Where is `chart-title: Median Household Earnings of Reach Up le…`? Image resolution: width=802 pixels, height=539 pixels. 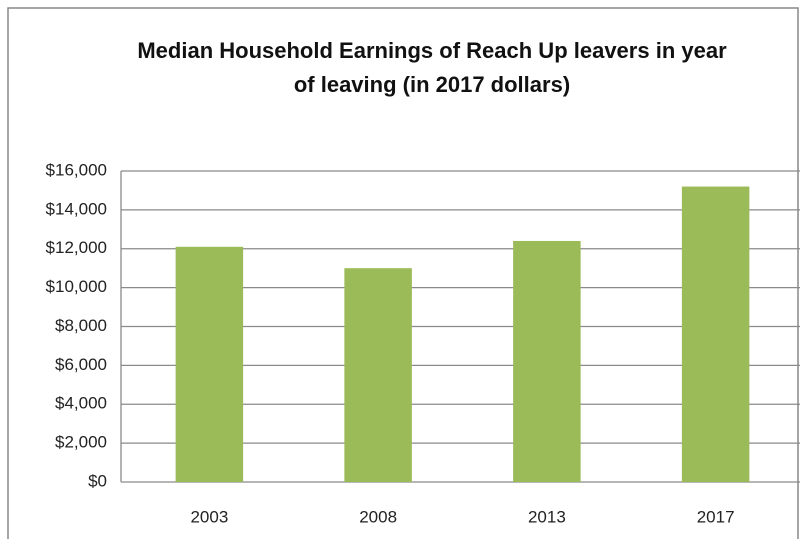 chart-title: Median Household Earnings of Reach Up le… is located at coordinates (432, 50).